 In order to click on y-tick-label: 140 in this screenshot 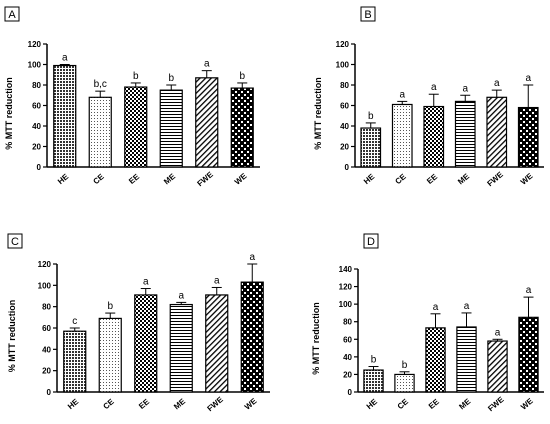, I will do `click(346, 269)`.